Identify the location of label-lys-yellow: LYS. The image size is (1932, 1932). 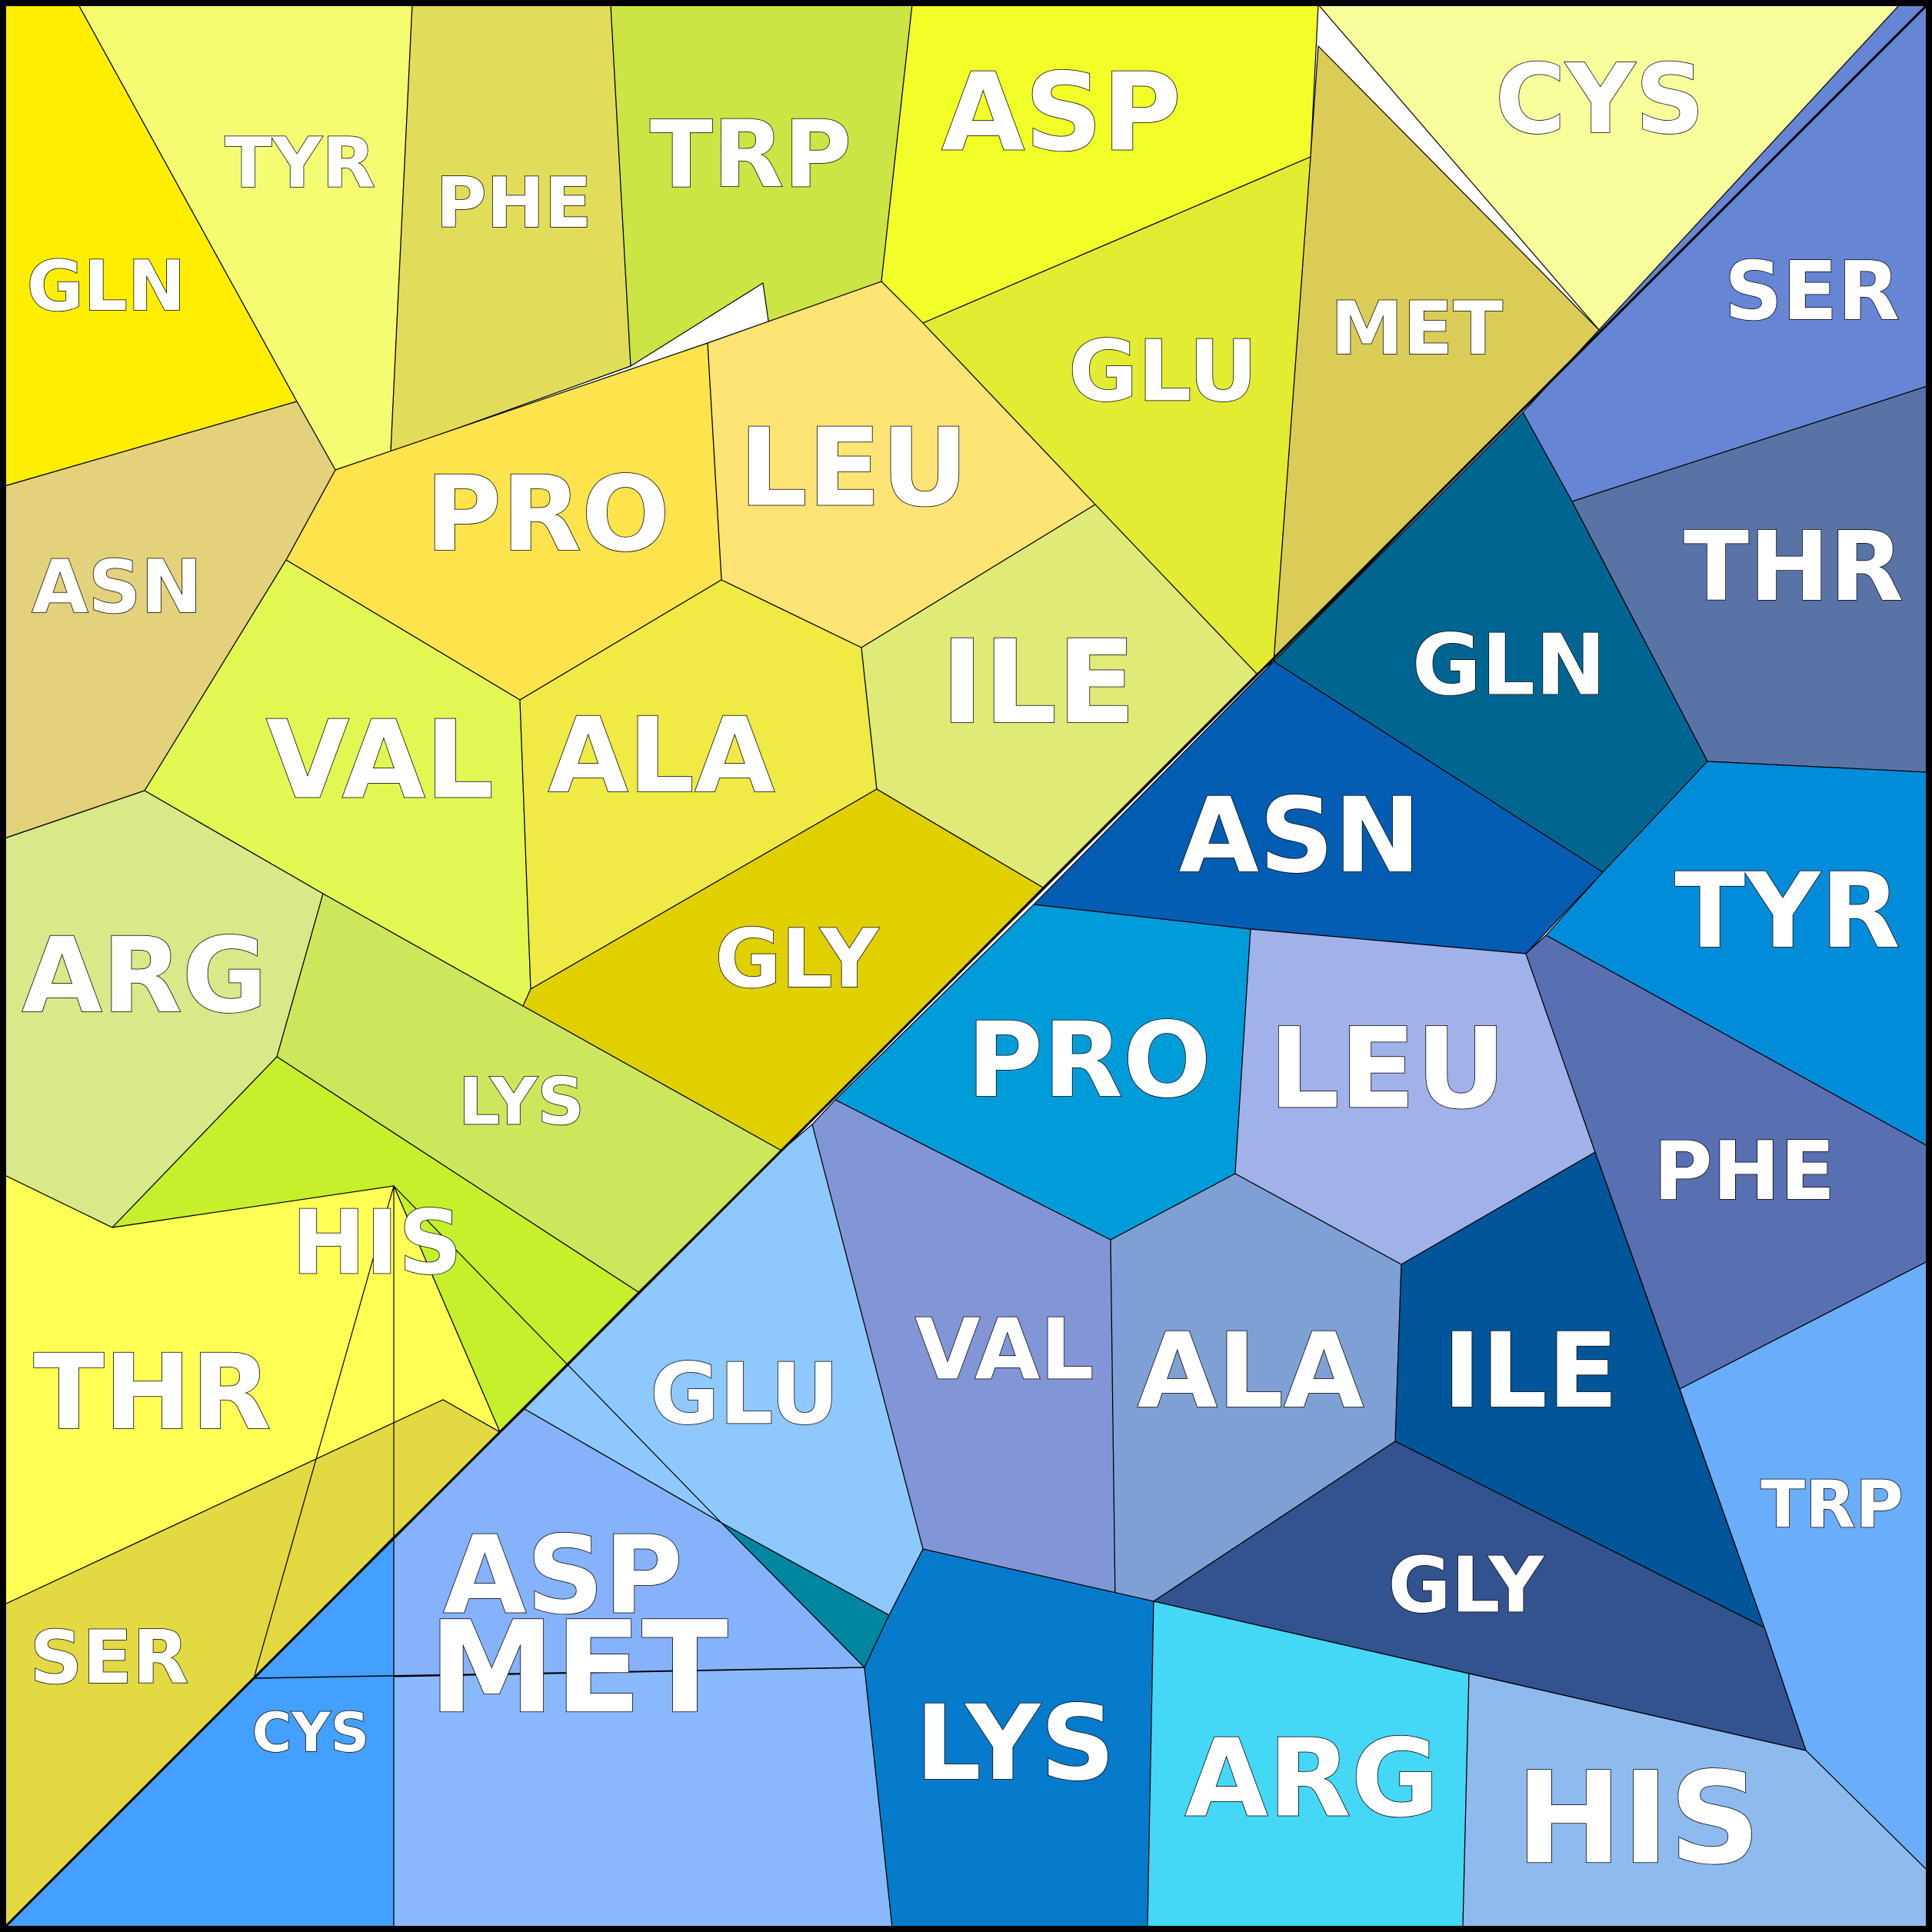
(521, 1102).